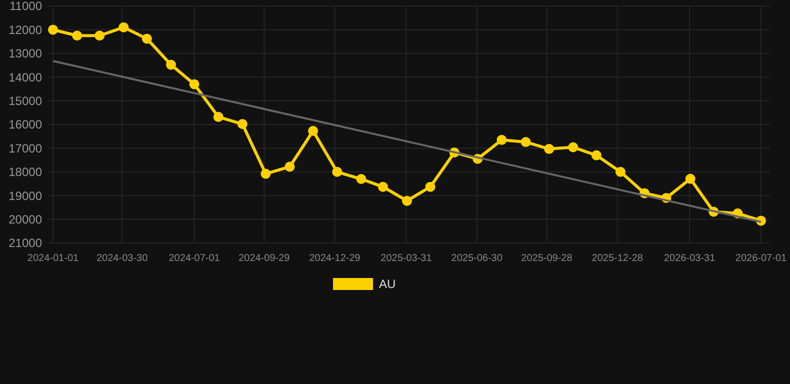 This screenshot has width=790, height=384. What do you see at coordinates (335, 258) in the screenshot?
I see `x-tick-label: 2024-12-29` at bounding box center [335, 258].